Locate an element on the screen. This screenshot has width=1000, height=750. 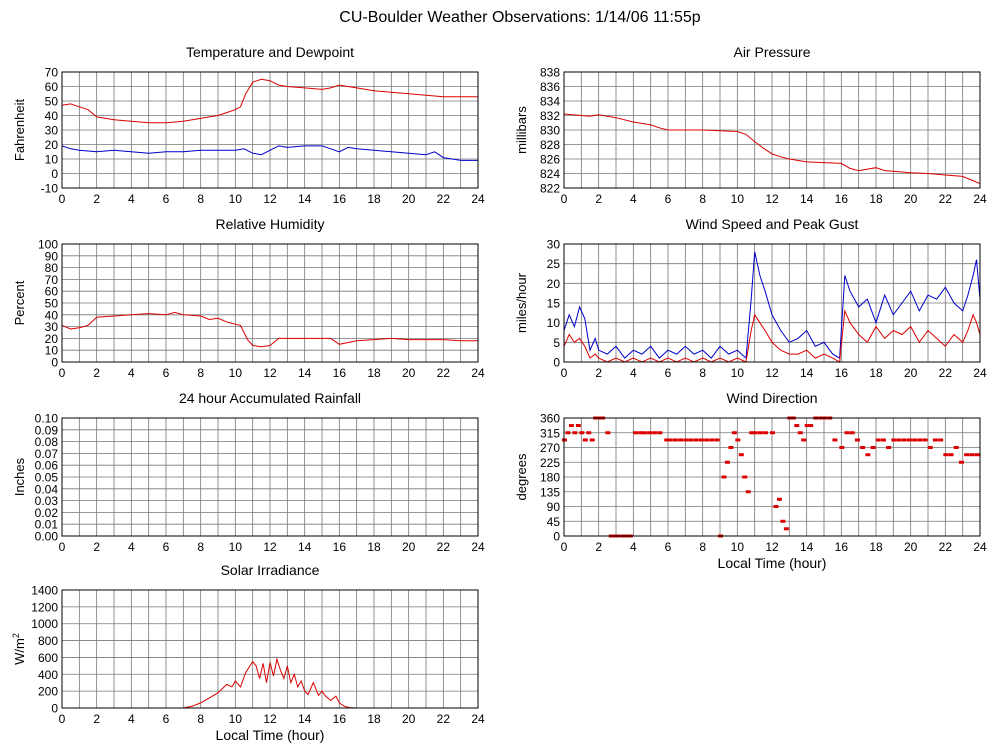
chart-title: Relative Humidity is located at coordinates (270, 224).